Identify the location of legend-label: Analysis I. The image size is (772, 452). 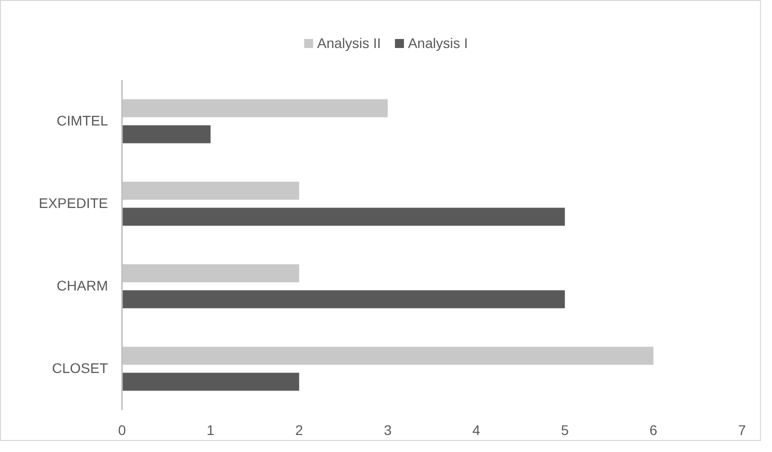
(438, 43).